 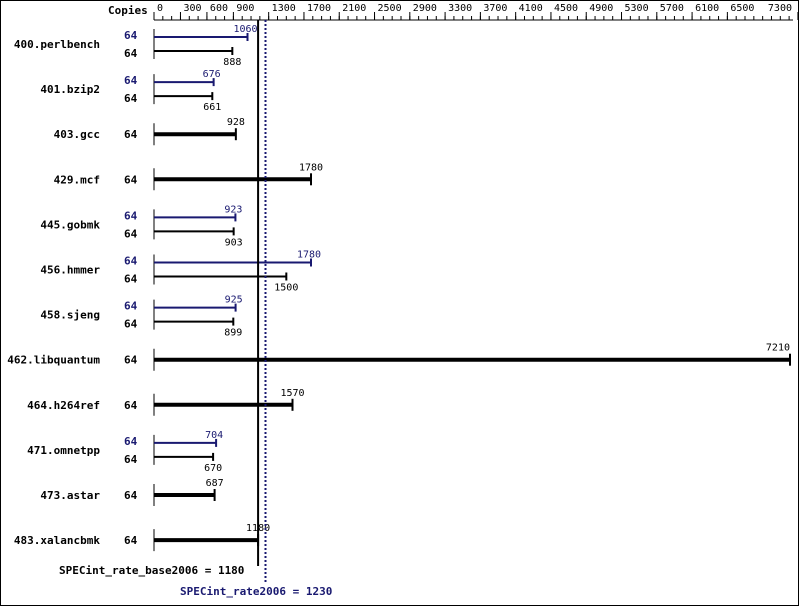 I want to click on benchmark-row: 473.astar 64 687, so click(x=132, y=492).